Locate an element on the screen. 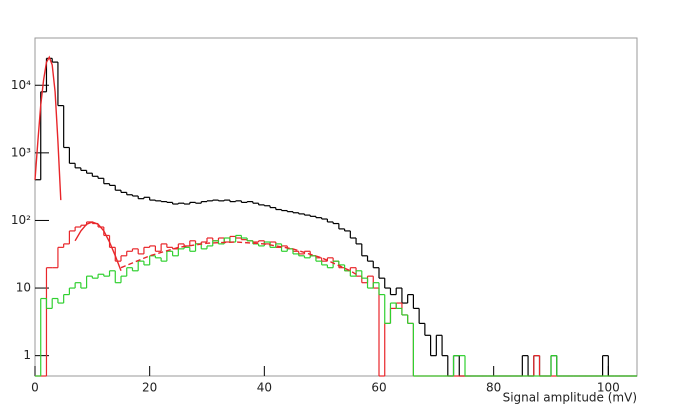 Image resolution: width=678 pixels, height=418 pixels. y-tick-label: 1 is located at coordinates (27, 355).